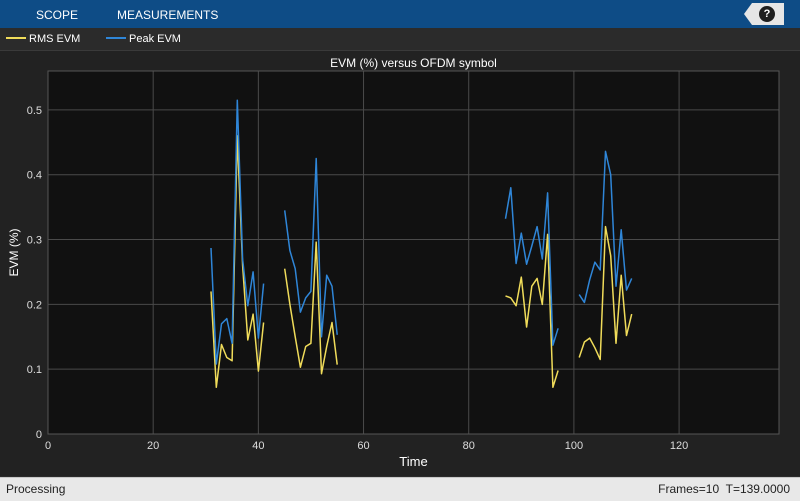 The width and height of the screenshot is (800, 501). What do you see at coordinates (574, 446) in the screenshot?
I see `x-tick-label: 100` at bounding box center [574, 446].